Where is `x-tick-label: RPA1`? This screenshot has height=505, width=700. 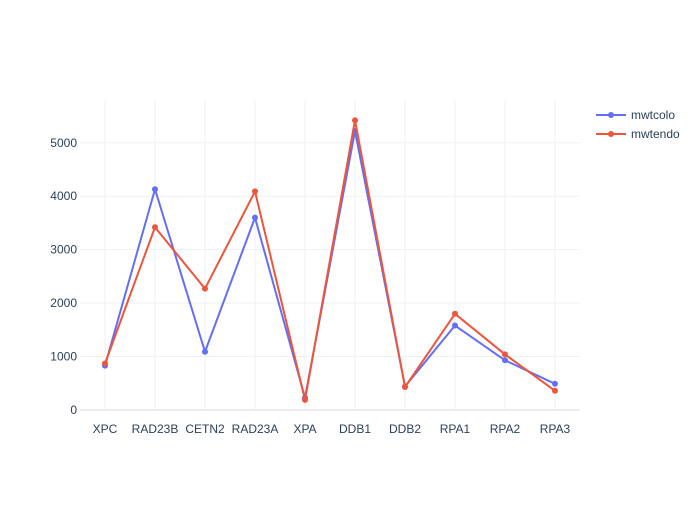 x-tick-label: RPA1 is located at coordinates (455, 429).